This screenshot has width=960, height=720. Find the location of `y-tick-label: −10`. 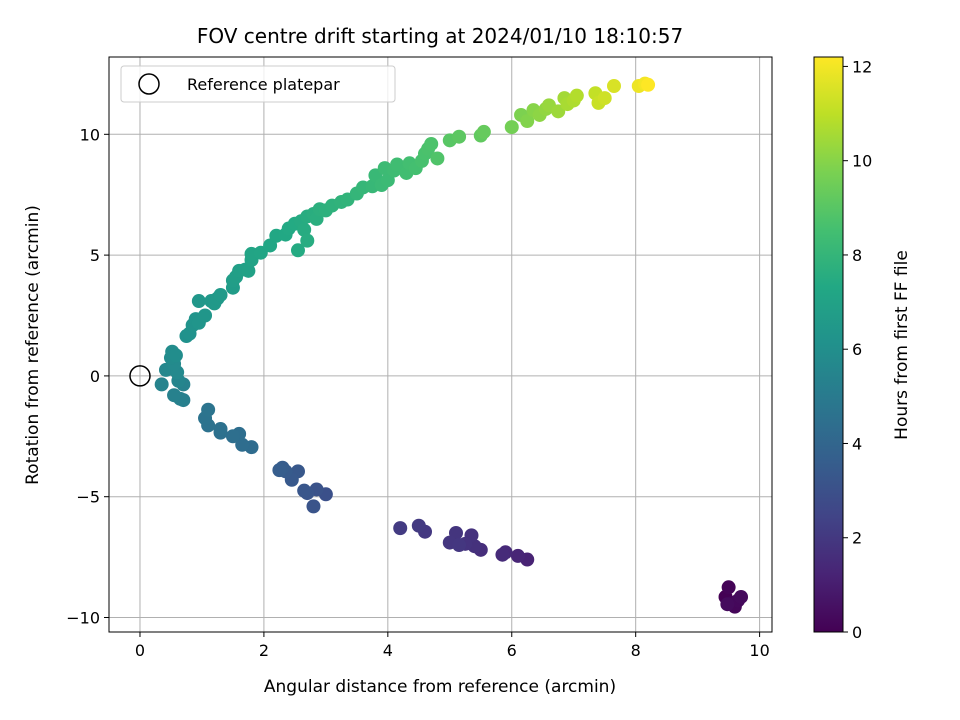

y-tick-label: −10 is located at coordinates (83, 618).